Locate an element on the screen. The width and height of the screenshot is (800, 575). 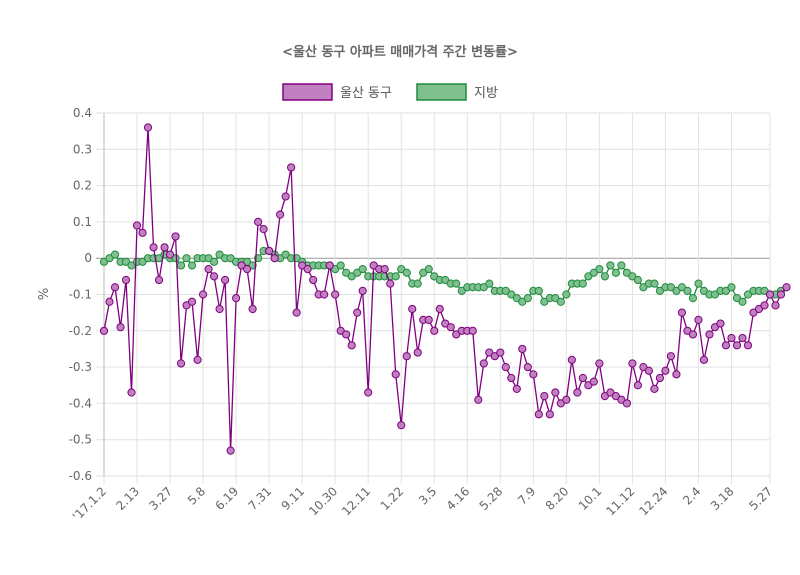
legend-item-ulsan-donggu: 울산 동구 is located at coordinates (337, 92).